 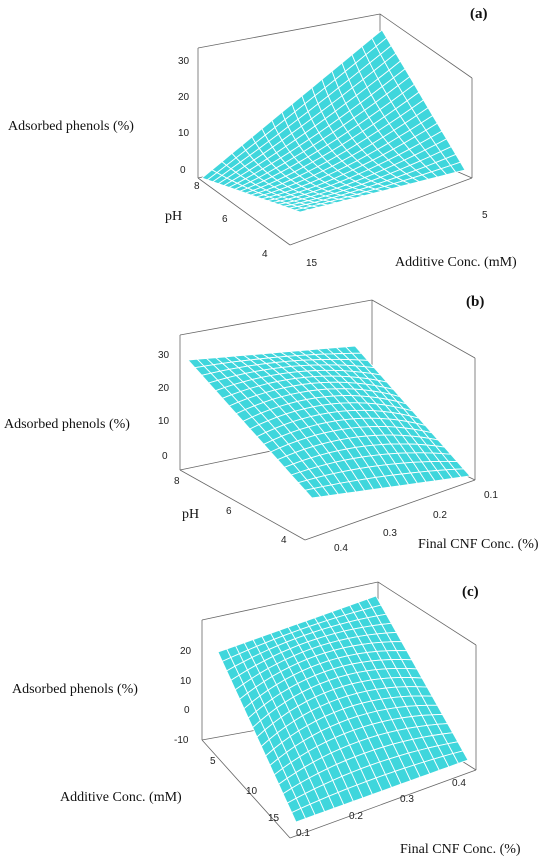 What do you see at coordinates (225, 219) in the screenshot?
I see `panel-a-y-tick: 6` at bounding box center [225, 219].